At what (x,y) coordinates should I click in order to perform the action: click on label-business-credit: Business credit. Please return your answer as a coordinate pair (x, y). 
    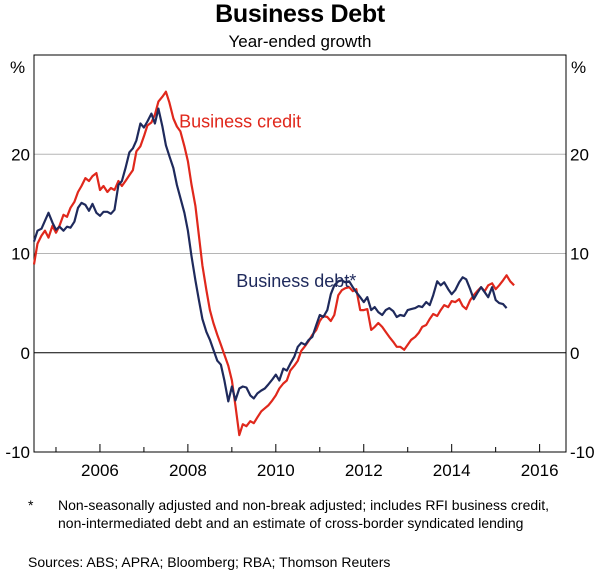
    Looking at the image, I should click on (240, 121).